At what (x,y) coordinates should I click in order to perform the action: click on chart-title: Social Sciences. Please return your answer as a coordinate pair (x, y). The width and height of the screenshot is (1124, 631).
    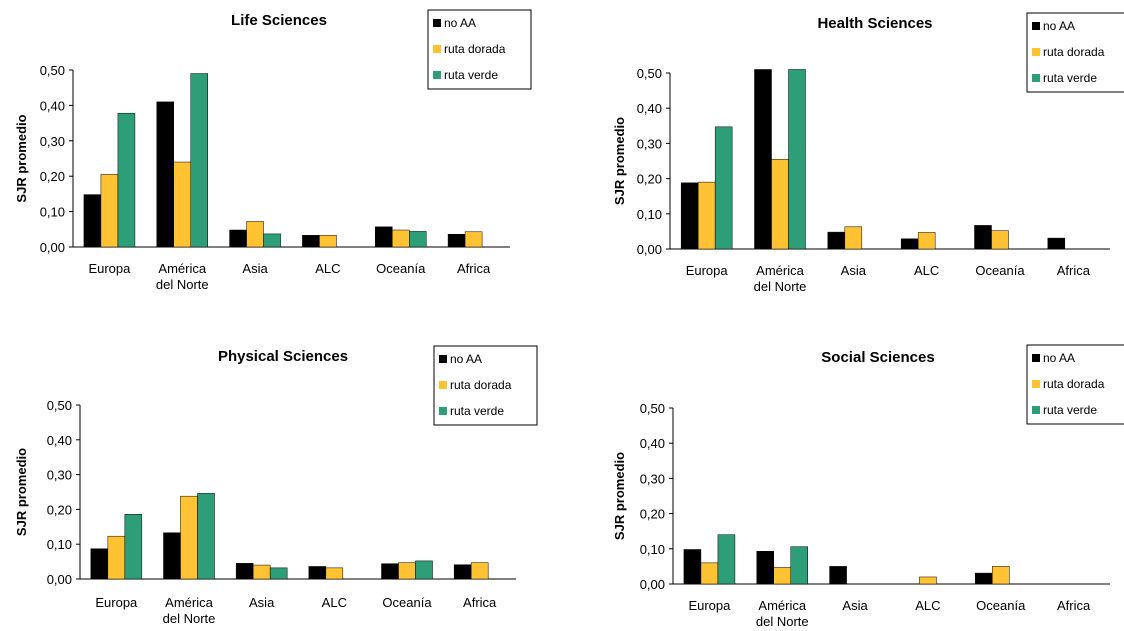
    Looking at the image, I should click on (877, 357).